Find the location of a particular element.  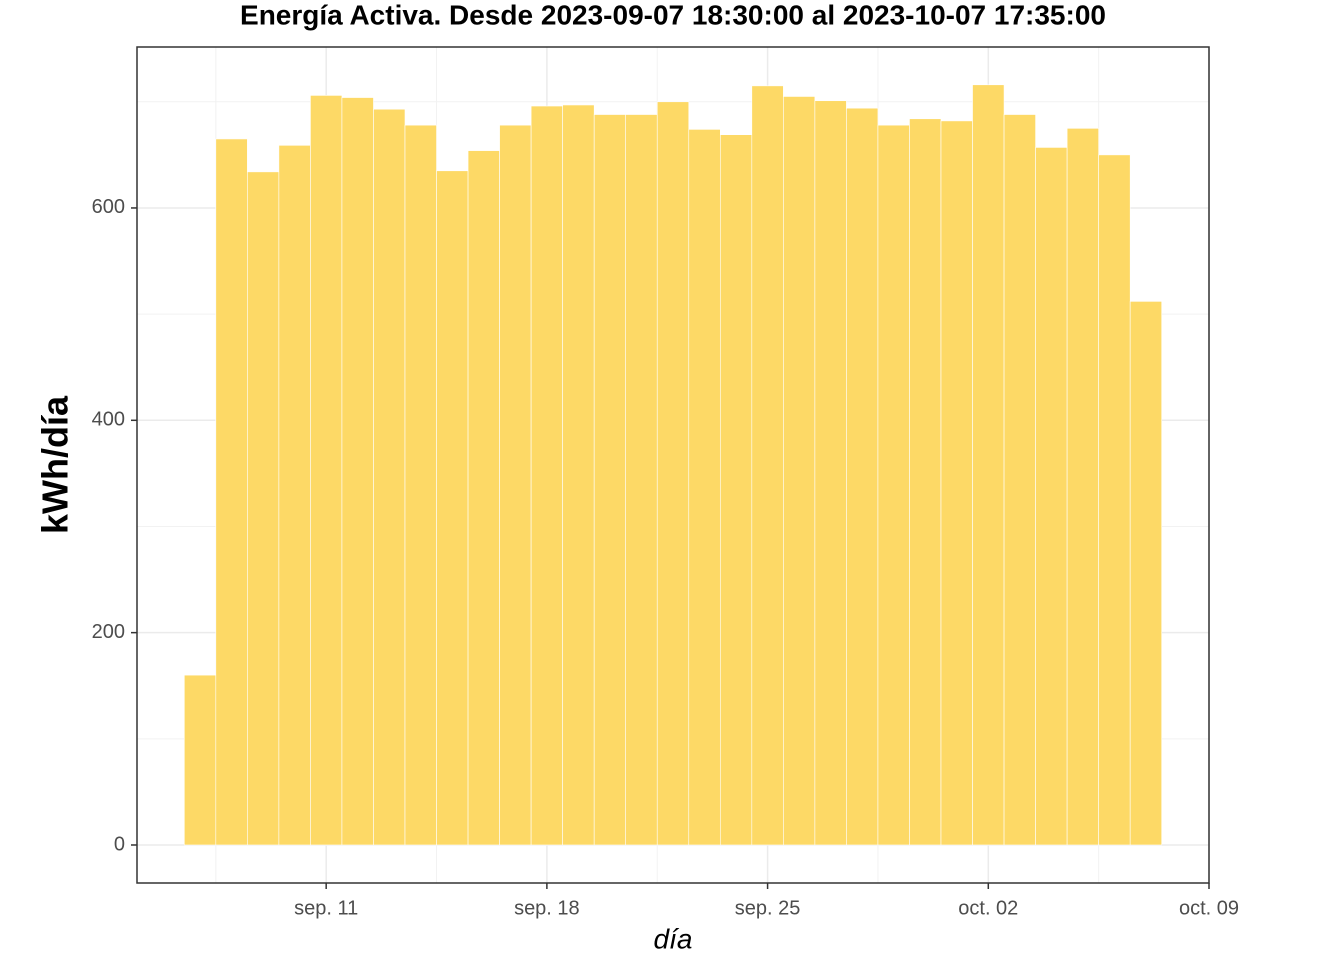

y-tick-label: 400 is located at coordinates (108, 420).